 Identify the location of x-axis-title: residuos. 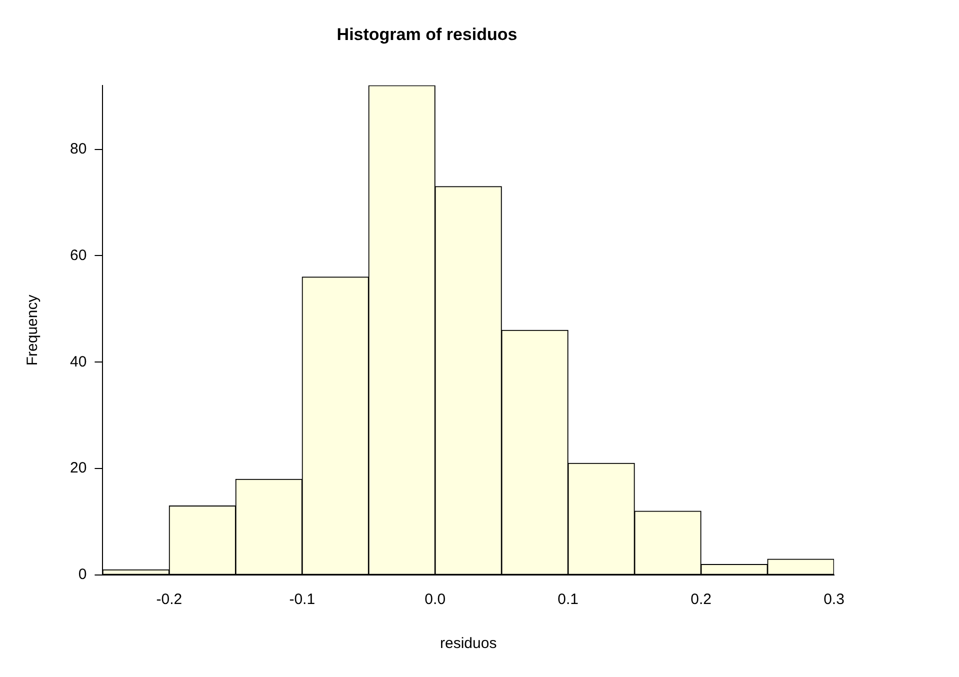
(468, 643).